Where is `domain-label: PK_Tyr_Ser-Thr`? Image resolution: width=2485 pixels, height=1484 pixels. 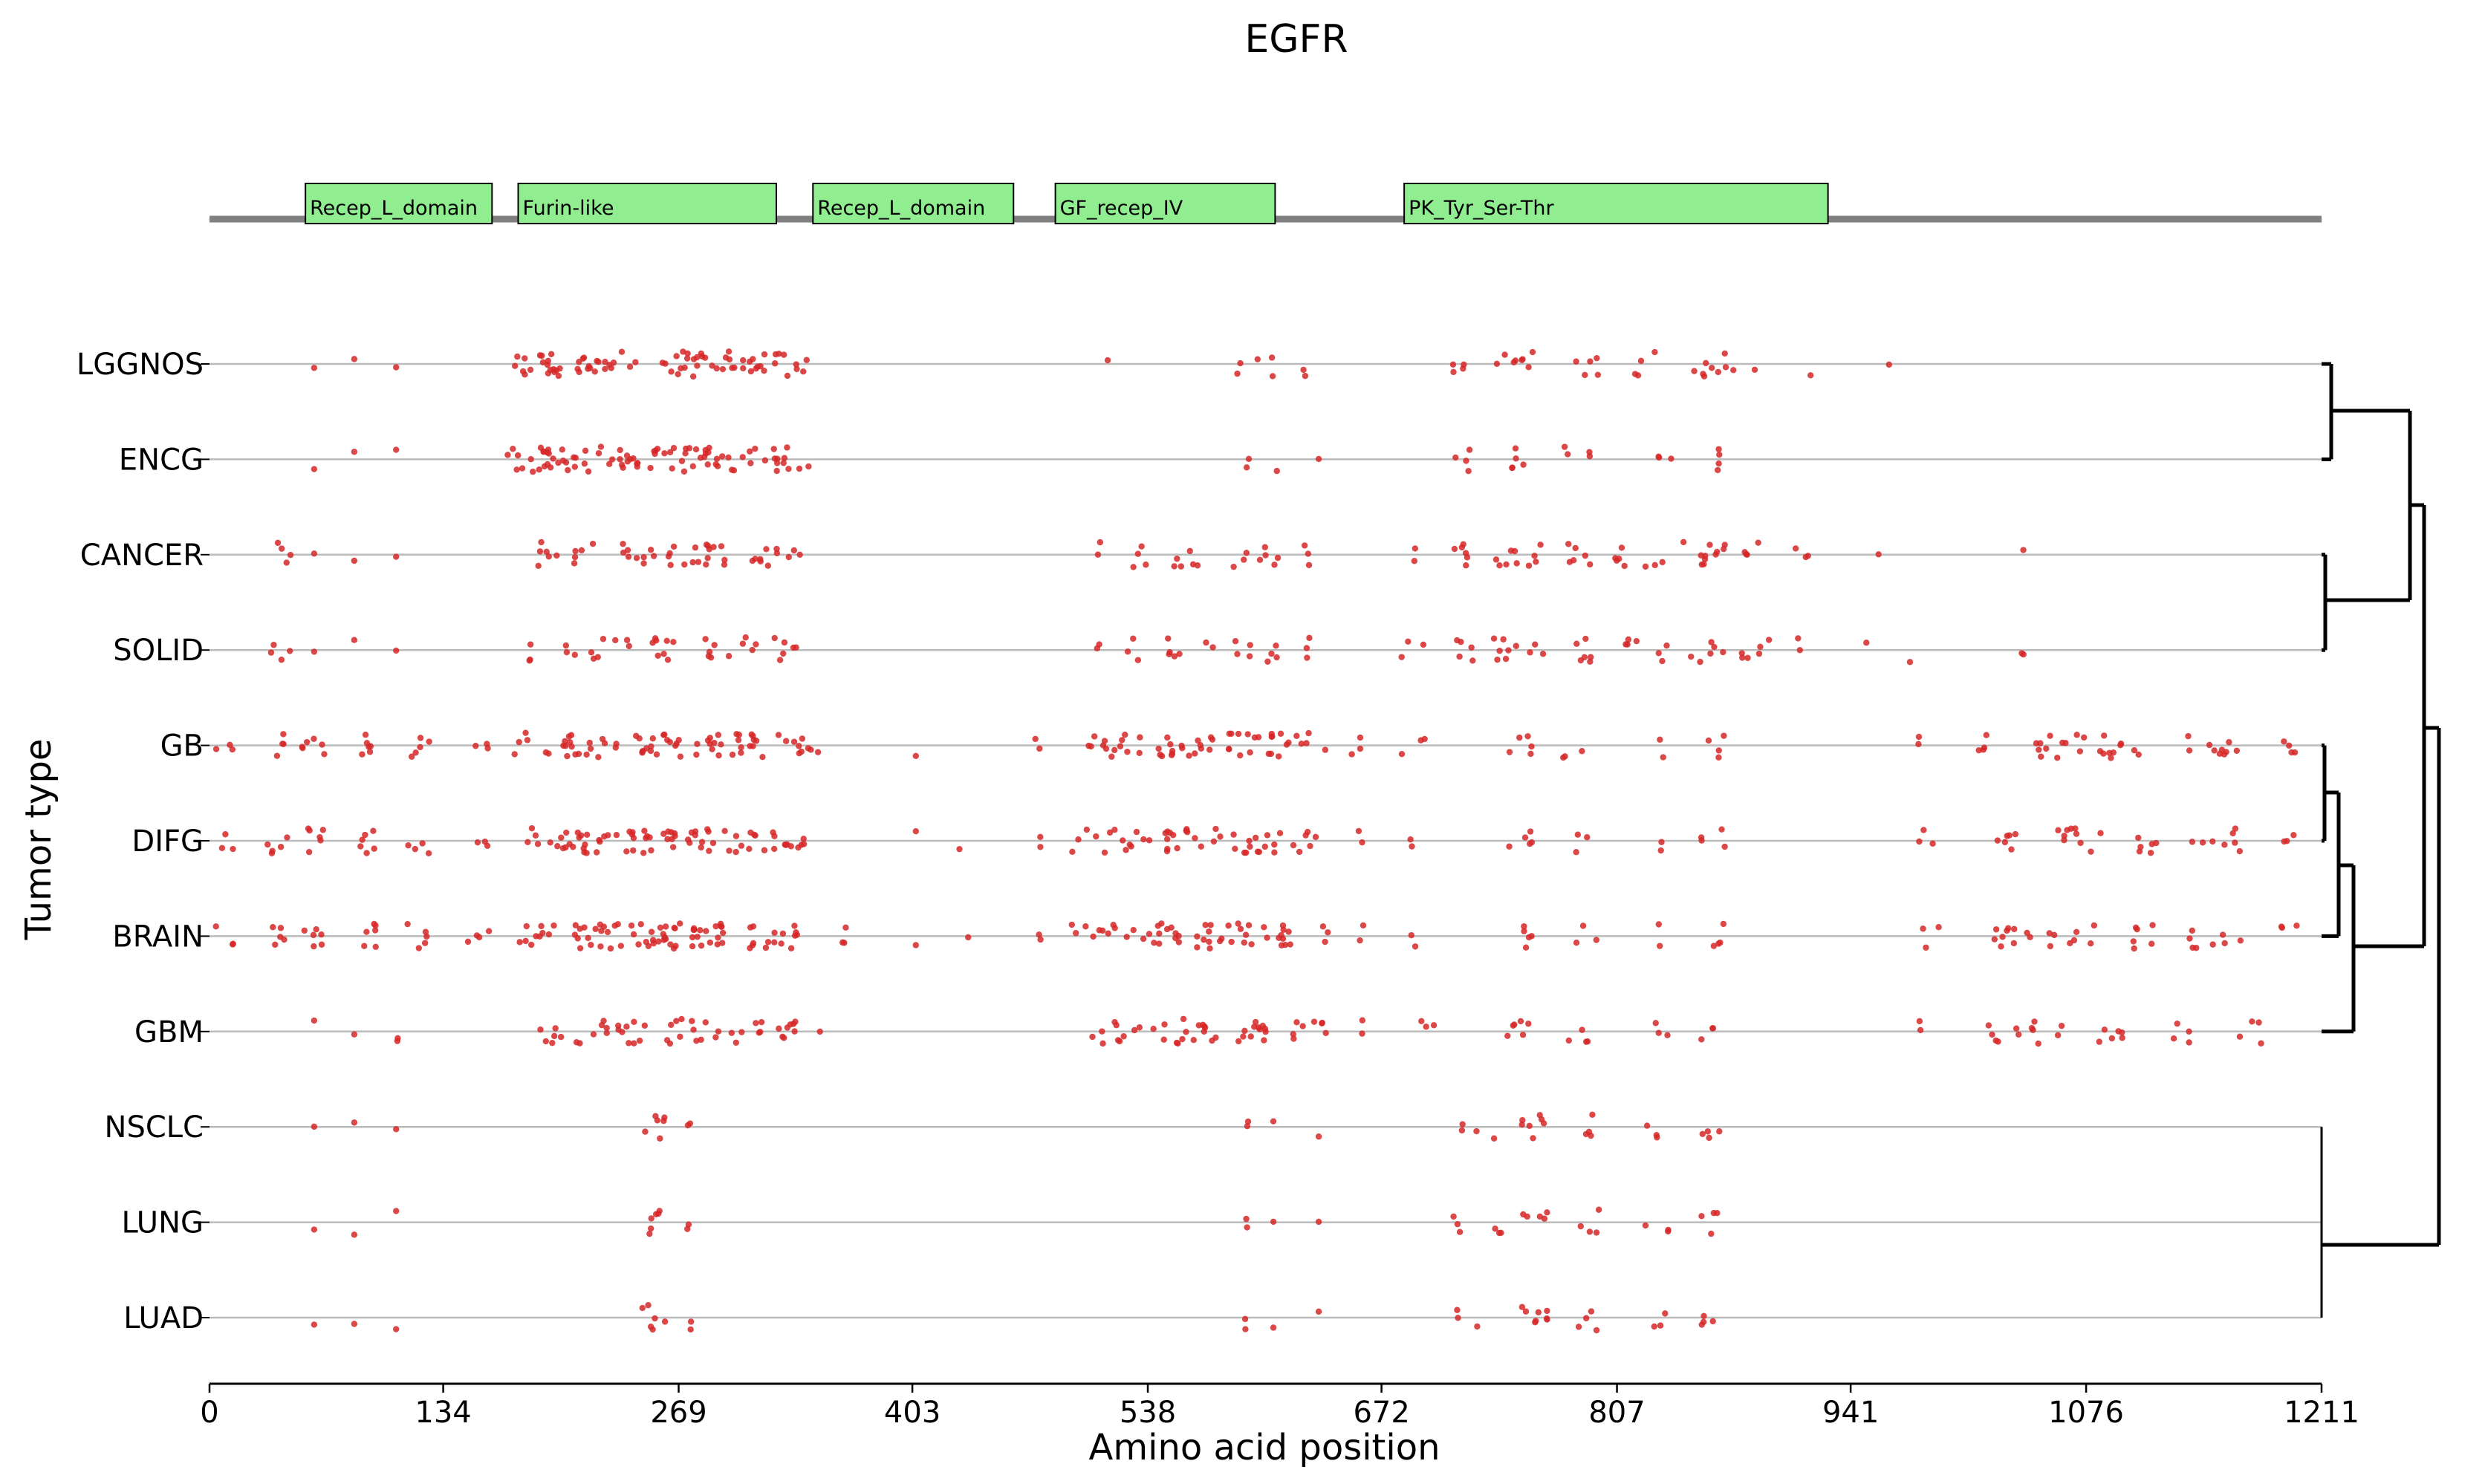
domain-label: PK_Tyr_Ser-Thr is located at coordinates (1481, 209).